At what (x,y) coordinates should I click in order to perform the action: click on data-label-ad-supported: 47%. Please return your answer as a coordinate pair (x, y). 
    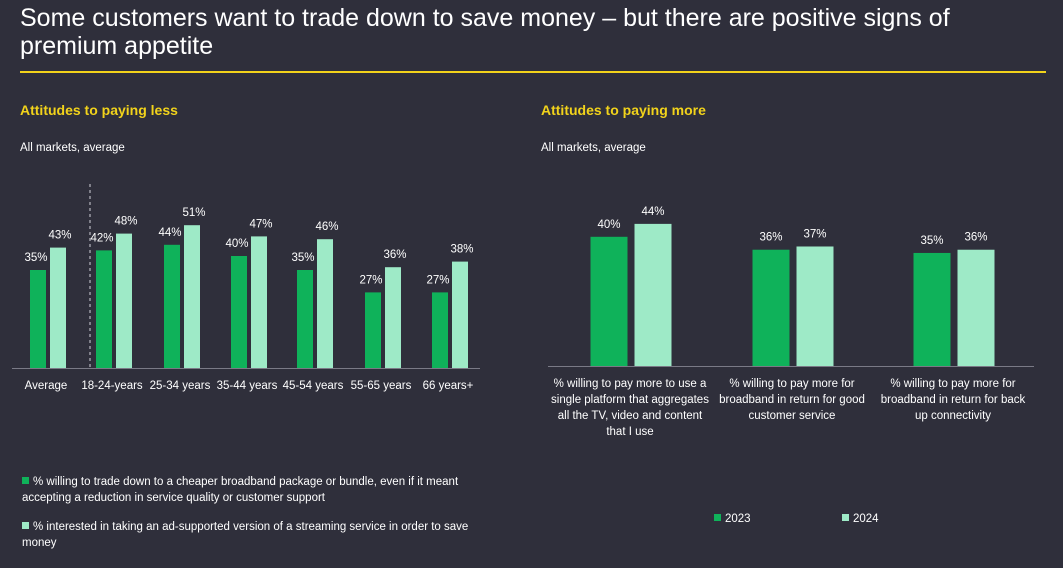
    Looking at the image, I should click on (260, 224).